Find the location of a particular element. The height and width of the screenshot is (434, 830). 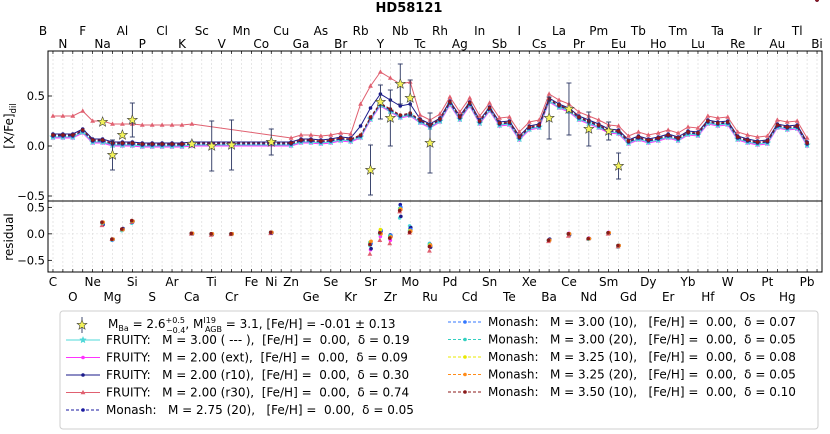

residual-point-Eu is located at coordinates (618, 245).